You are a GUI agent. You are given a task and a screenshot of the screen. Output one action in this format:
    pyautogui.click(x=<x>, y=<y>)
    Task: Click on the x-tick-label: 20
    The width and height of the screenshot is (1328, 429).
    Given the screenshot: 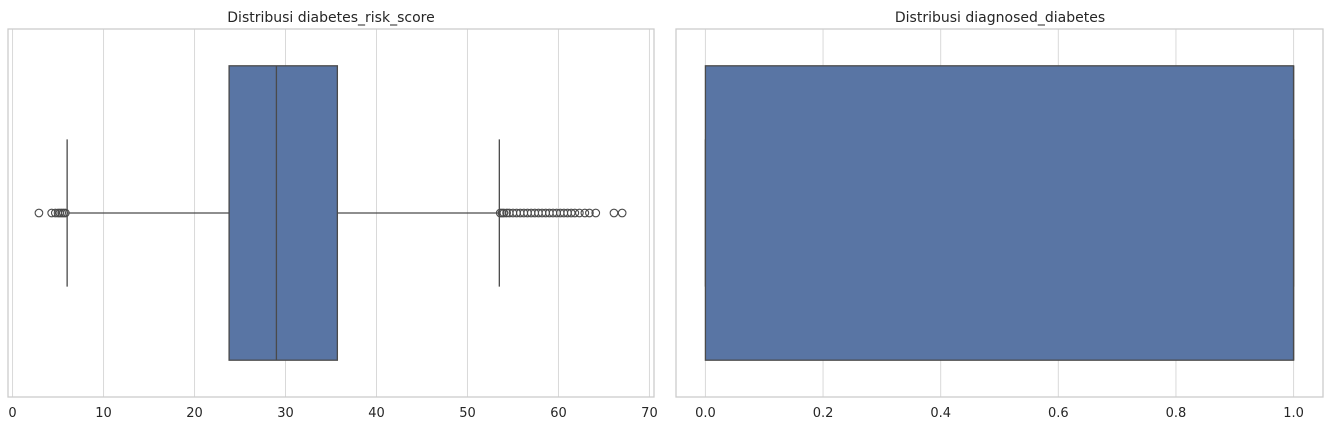 What is the action you would take?
    pyautogui.click(x=194, y=413)
    